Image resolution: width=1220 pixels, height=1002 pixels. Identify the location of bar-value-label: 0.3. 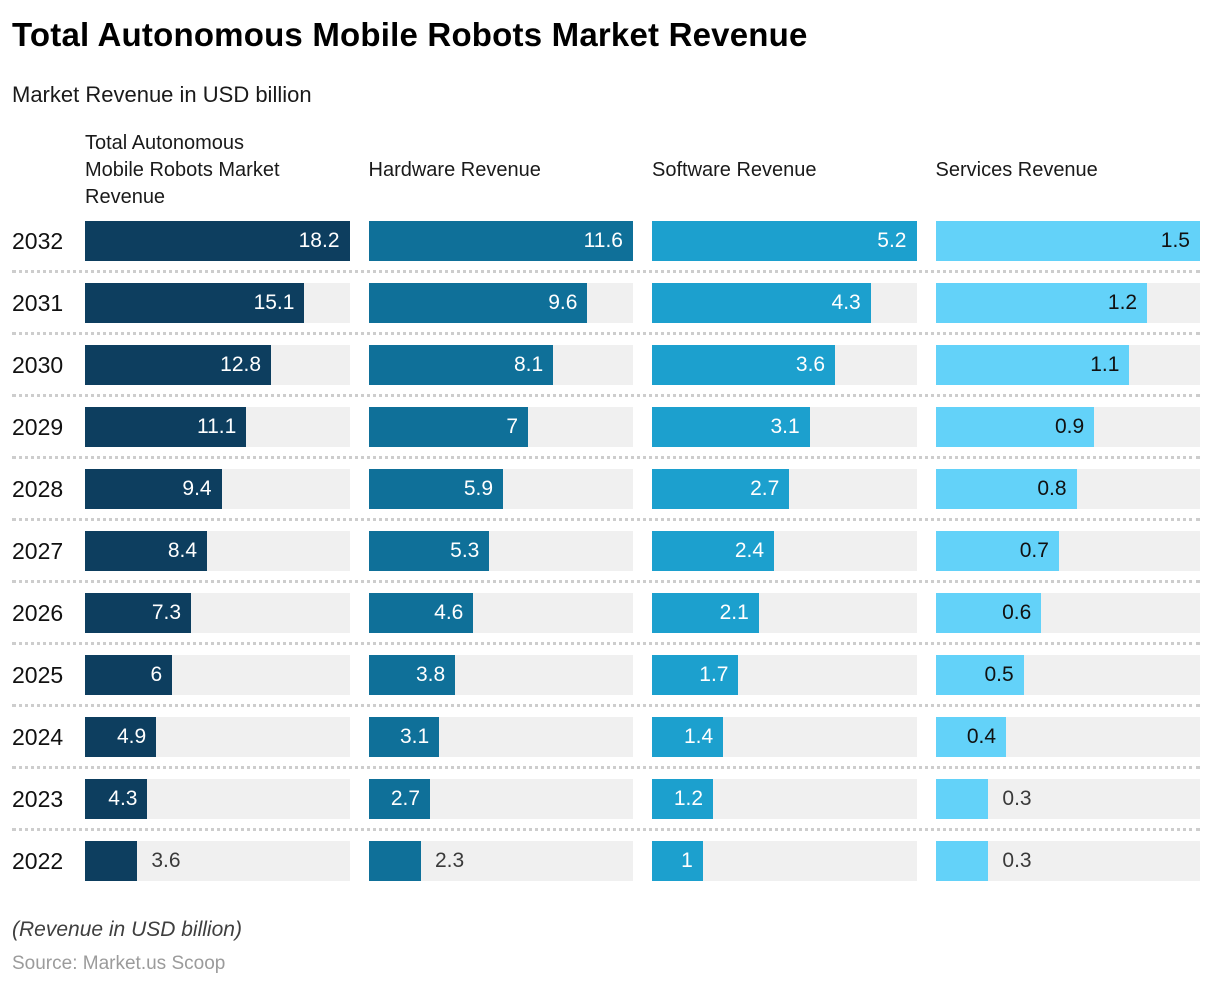
(1017, 860).